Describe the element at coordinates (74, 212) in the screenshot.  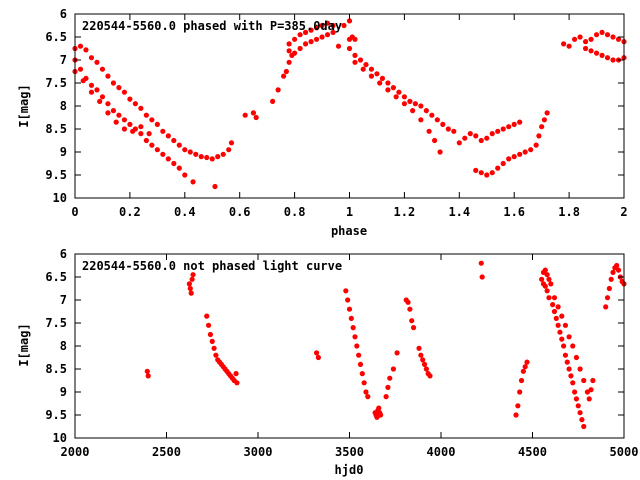
I see `phased-x-tick-label: 0` at that location.